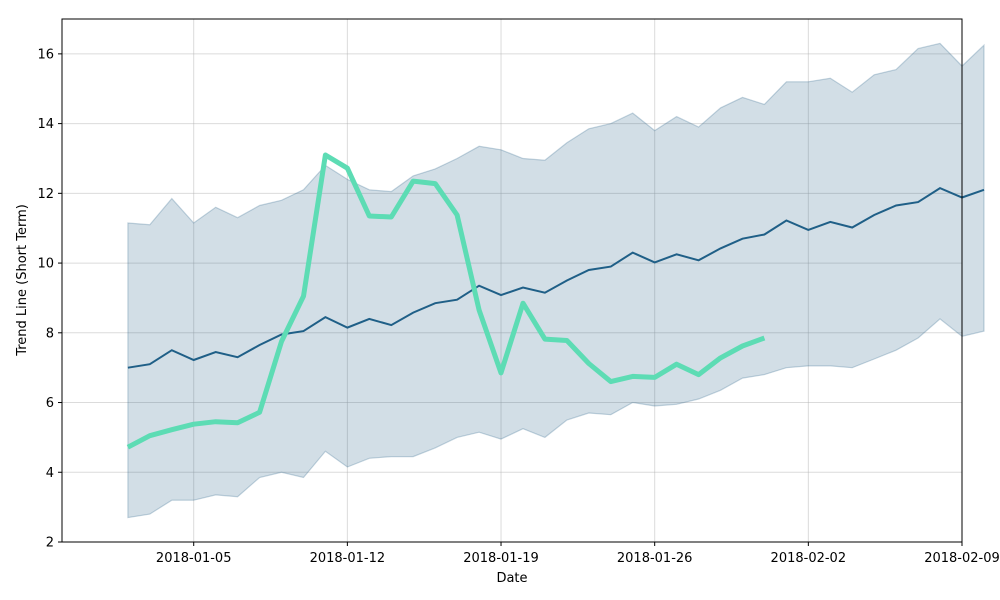 The width and height of the screenshot is (1000, 600). What do you see at coordinates (511, 578) in the screenshot?
I see `x-axis-label: Date` at bounding box center [511, 578].